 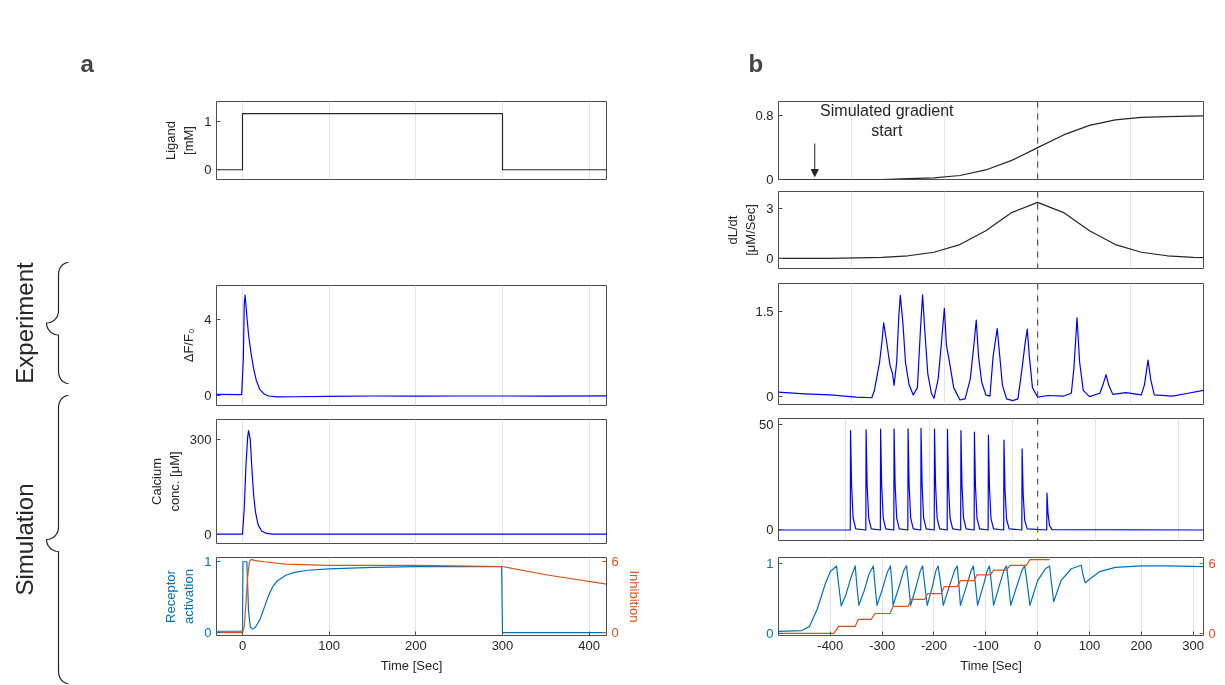 I want to click on chart-title: b, so click(x=756, y=63).